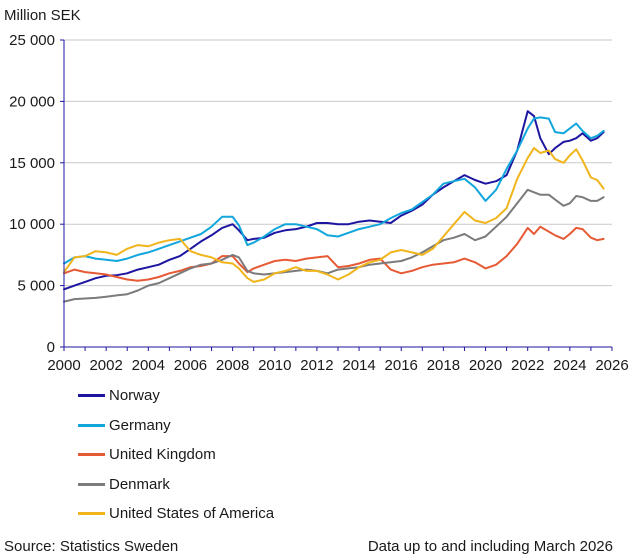  What do you see at coordinates (190, 365) in the screenshot?
I see `x-tick-label: 2006` at bounding box center [190, 365].